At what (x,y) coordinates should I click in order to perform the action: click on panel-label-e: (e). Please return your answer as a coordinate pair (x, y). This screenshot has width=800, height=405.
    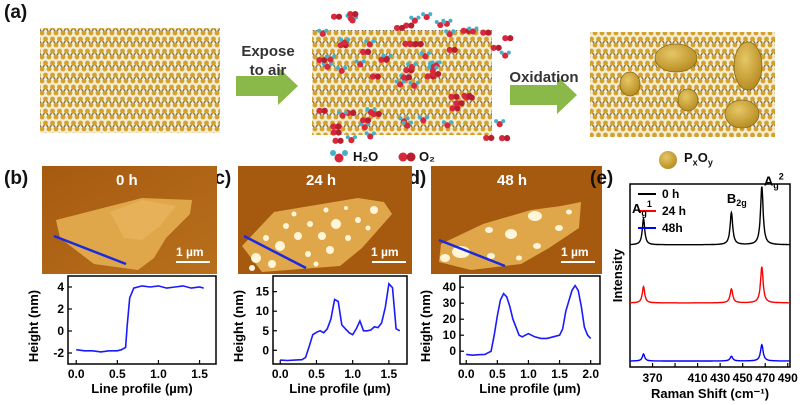
    Looking at the image, I should click on (602, 178).